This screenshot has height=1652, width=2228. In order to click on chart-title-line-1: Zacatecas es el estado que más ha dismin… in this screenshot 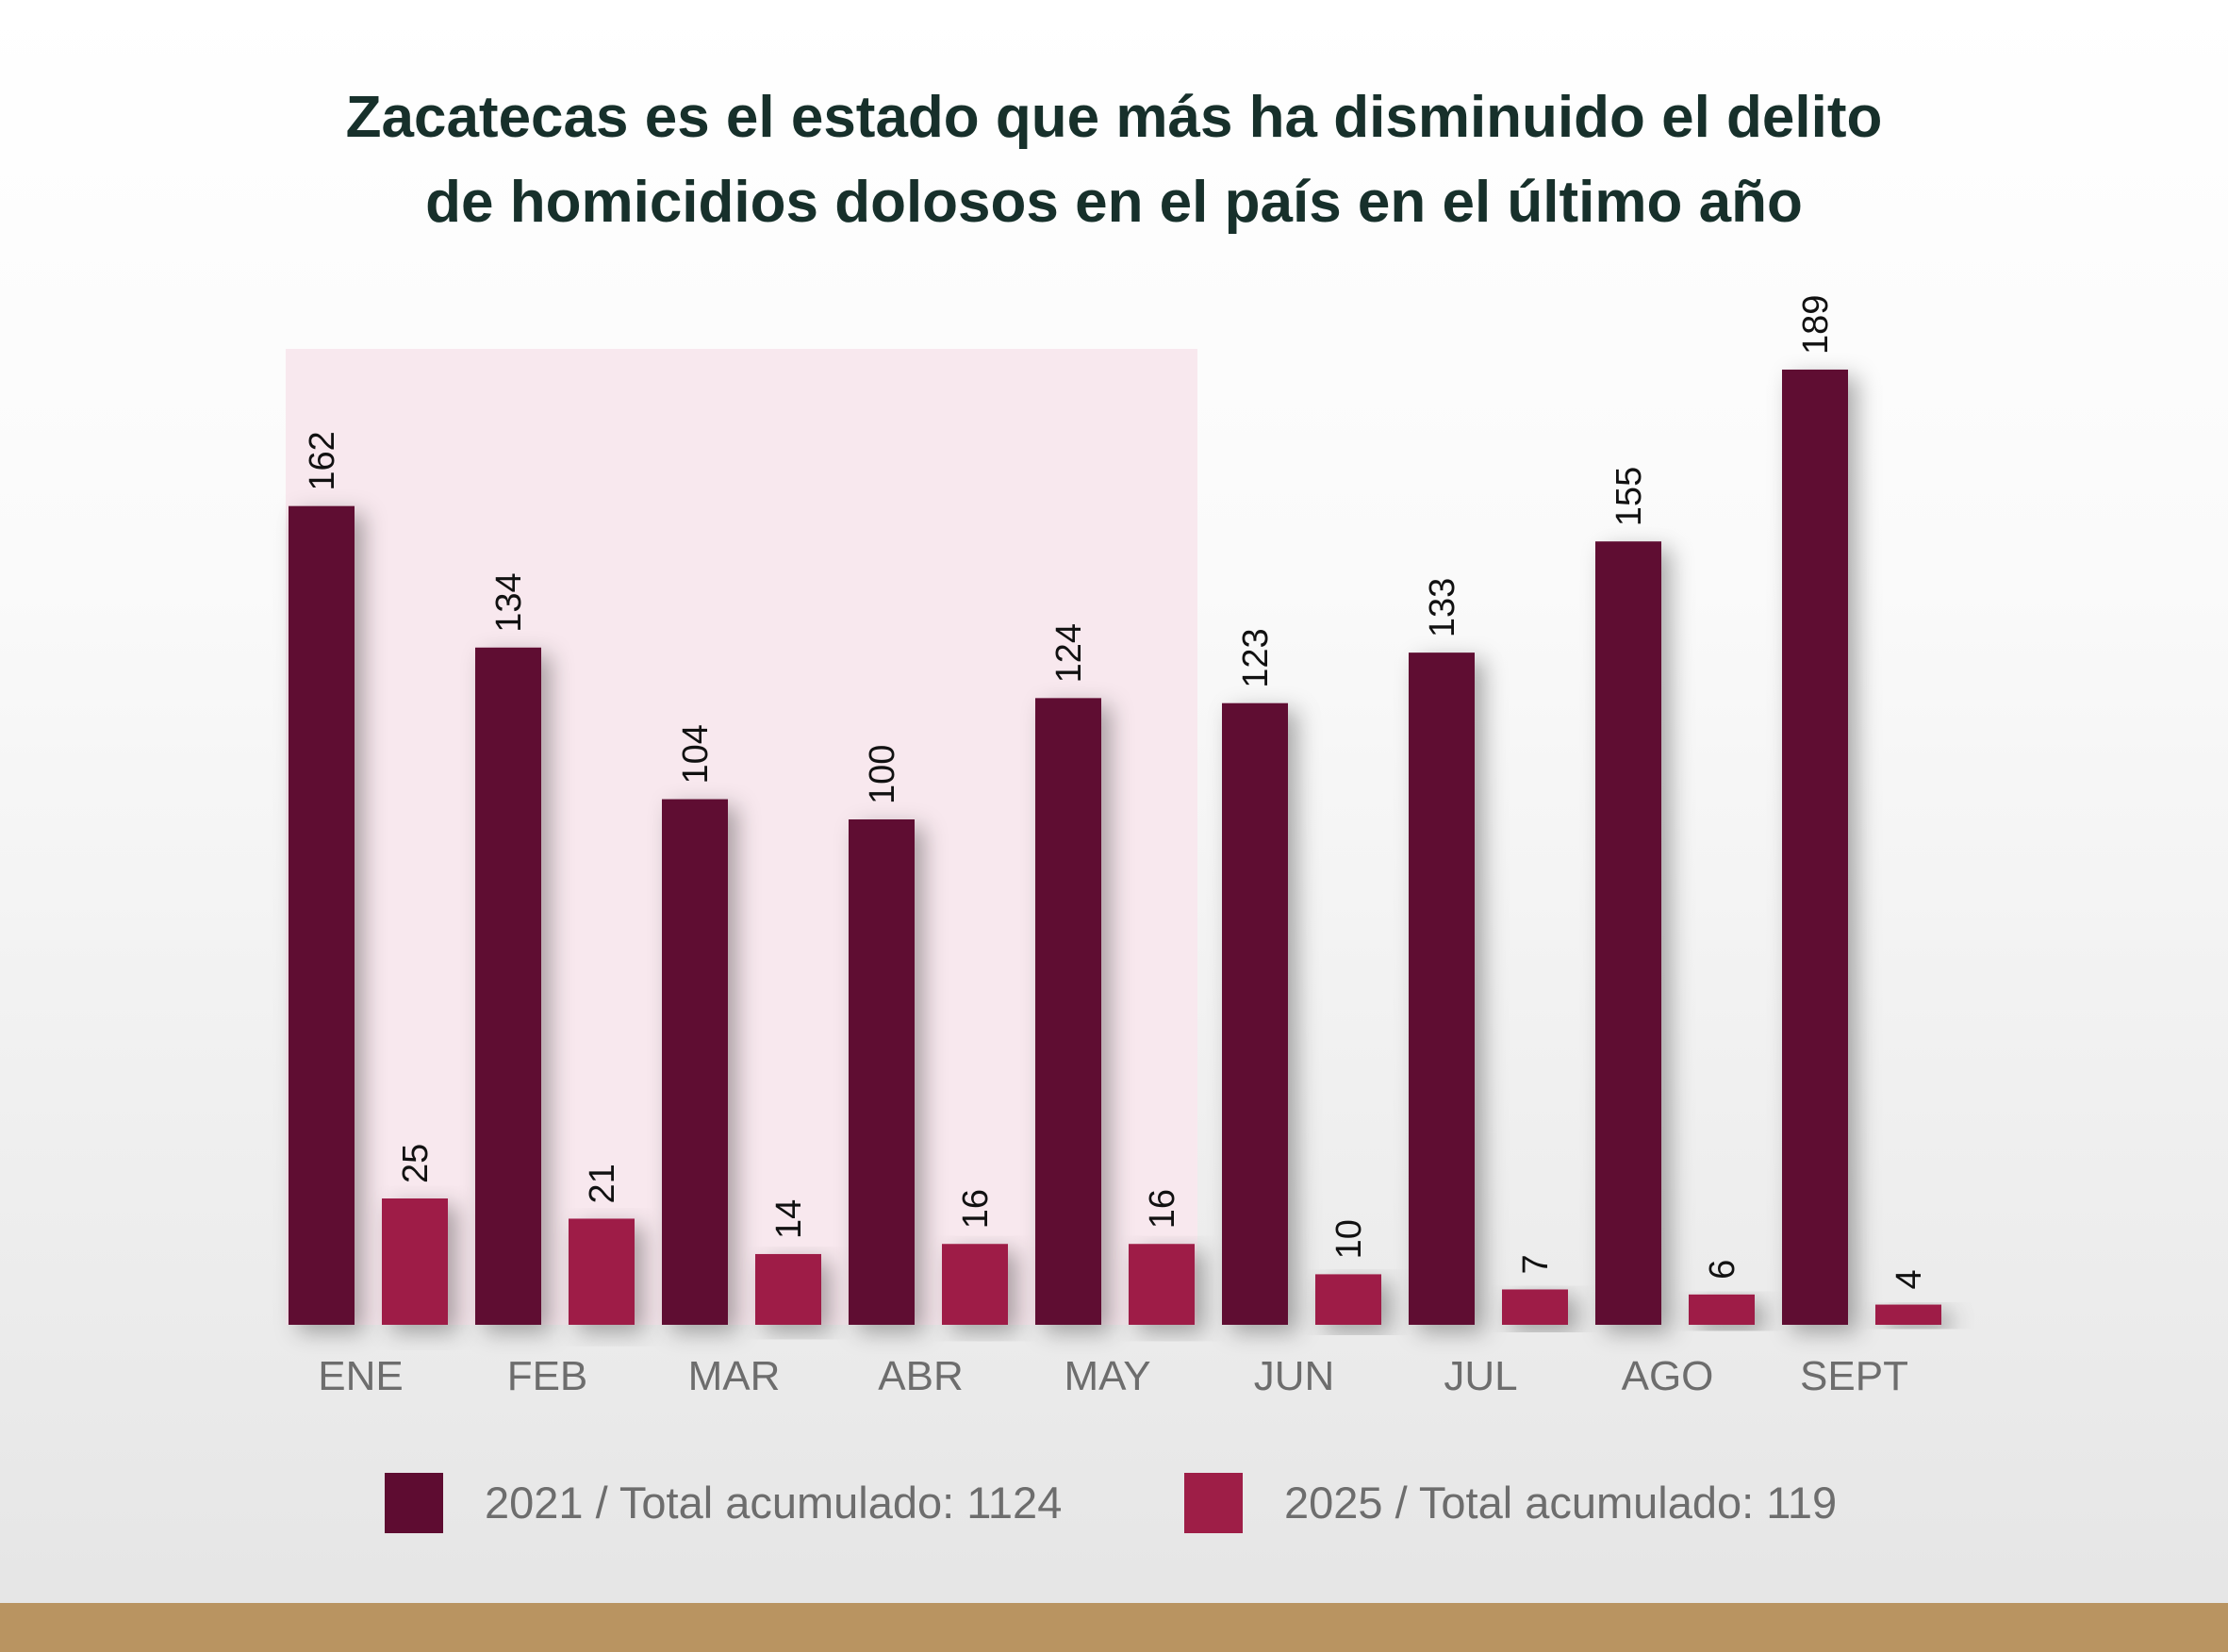, I will do `click(1114, 117)`.